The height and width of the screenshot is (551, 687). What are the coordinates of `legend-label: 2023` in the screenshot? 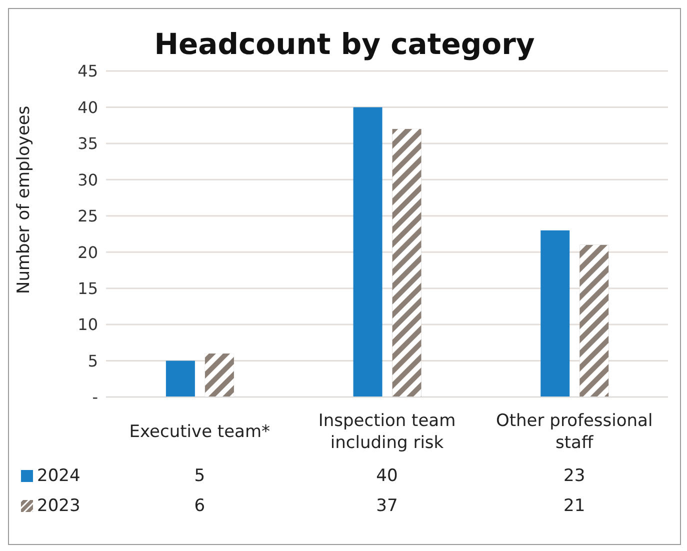 It's located at (58, 506).